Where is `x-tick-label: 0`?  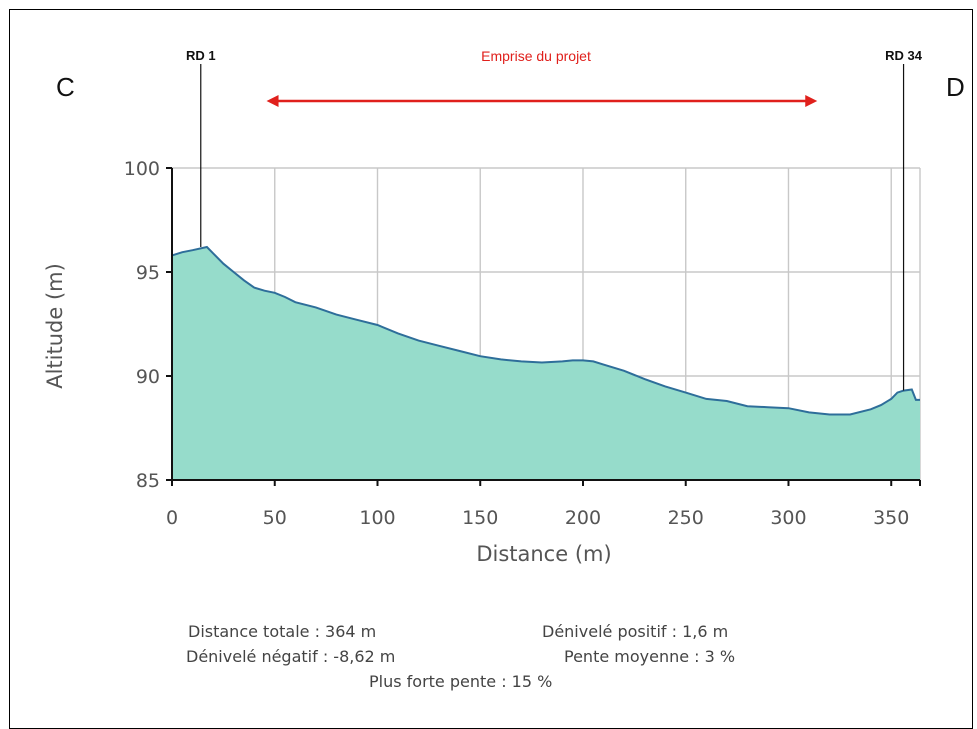 x-tick-label: 0 is located at coordinates (172, 518).